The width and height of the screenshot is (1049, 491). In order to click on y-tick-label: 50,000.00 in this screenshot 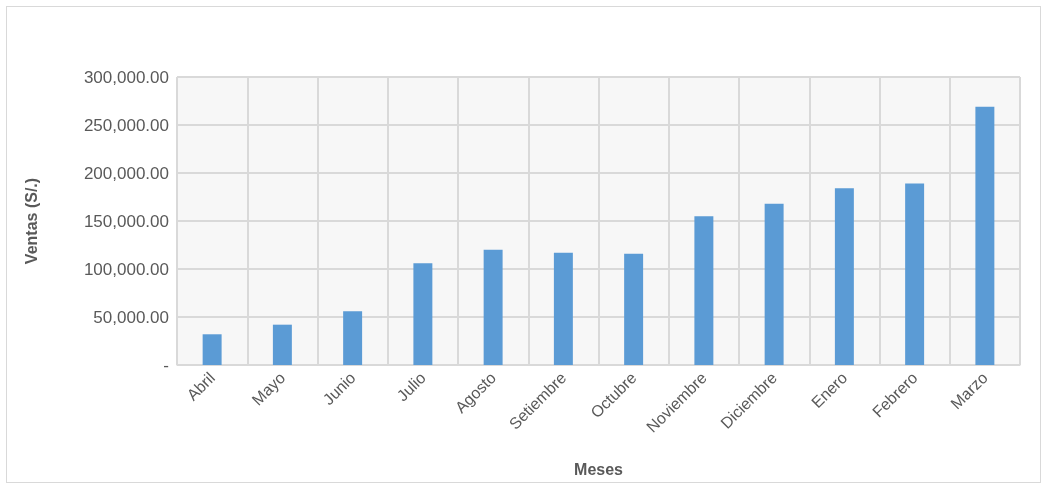, I will do `click(131, 317)`.